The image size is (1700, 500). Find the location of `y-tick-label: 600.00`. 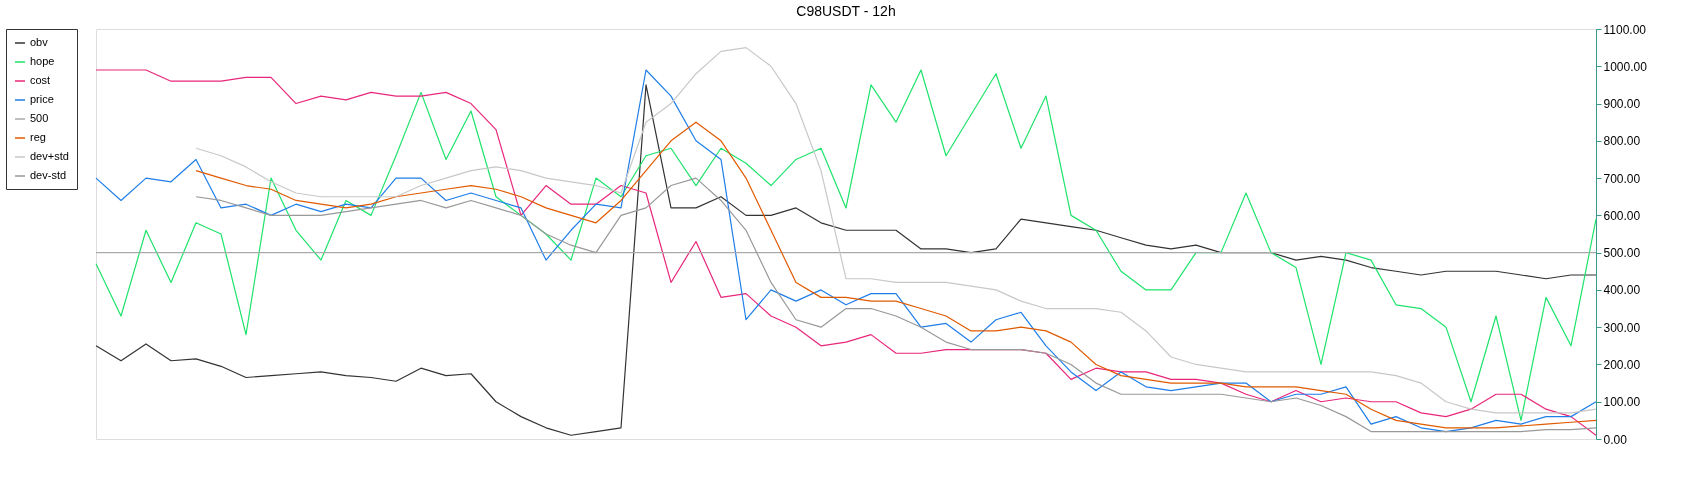

y-tick-label: 600.00 is located at coordinates (1622, 215).